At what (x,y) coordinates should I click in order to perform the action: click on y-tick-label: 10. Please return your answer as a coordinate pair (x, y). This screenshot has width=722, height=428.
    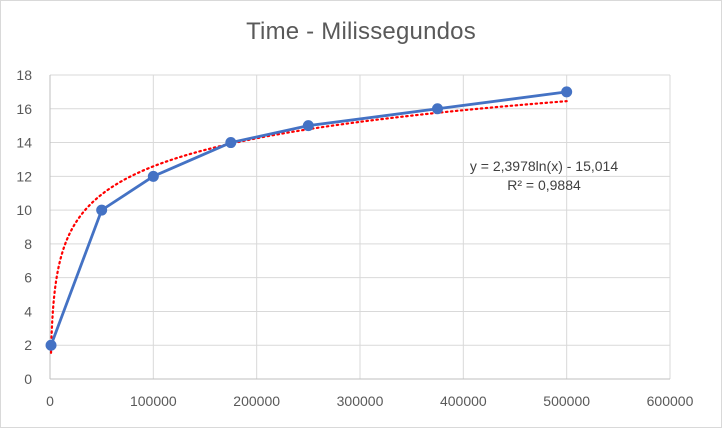
    Looking at the image, I should click on (24, 210).